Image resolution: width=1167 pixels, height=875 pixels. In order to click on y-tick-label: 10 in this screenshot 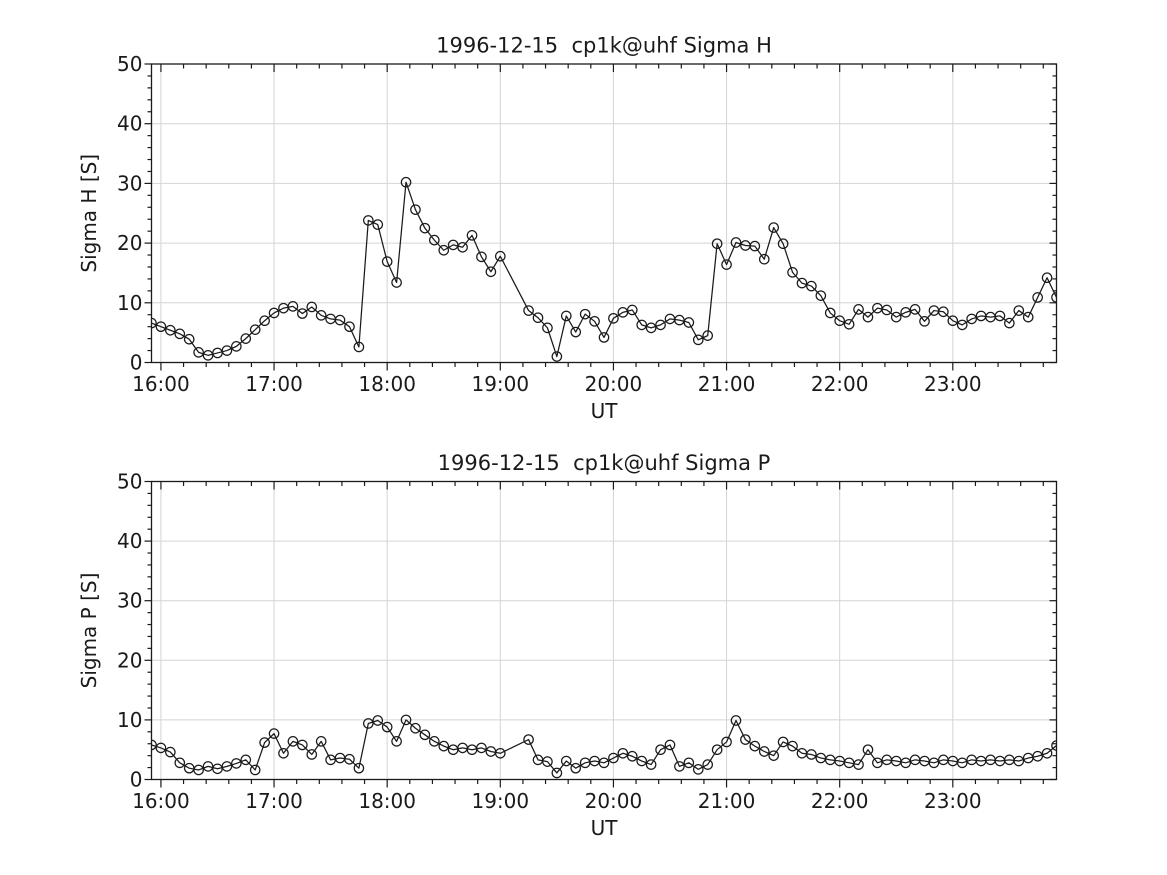, I will do `click(129, 303)`.